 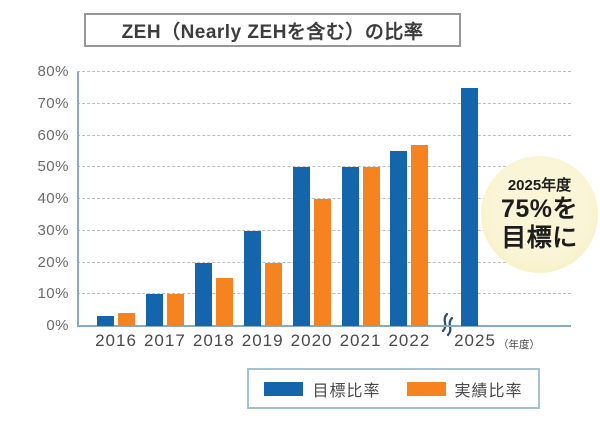 What do you see at coordinates (519, 345) in the screenshot?
I see `x-axis-unit-label: （年度）` at bounding box center [519, 345].